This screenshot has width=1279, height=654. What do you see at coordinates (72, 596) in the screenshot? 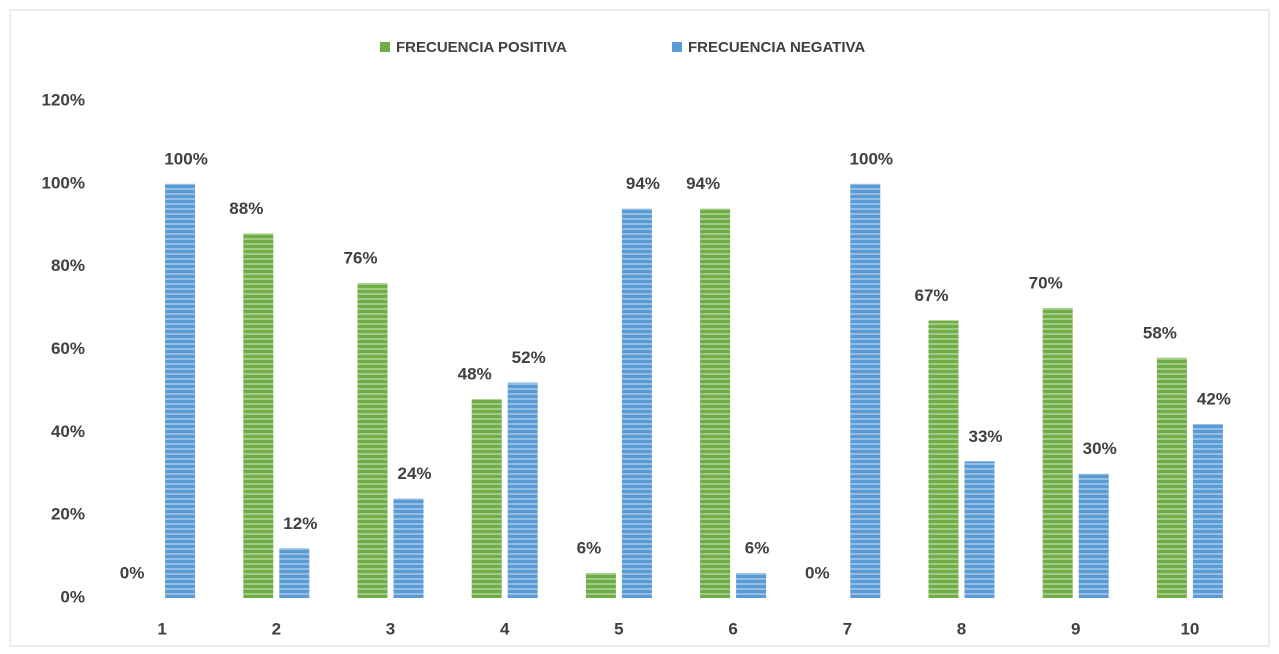
I see `y-tick-label: 0%` at bounding box center [72, 596].